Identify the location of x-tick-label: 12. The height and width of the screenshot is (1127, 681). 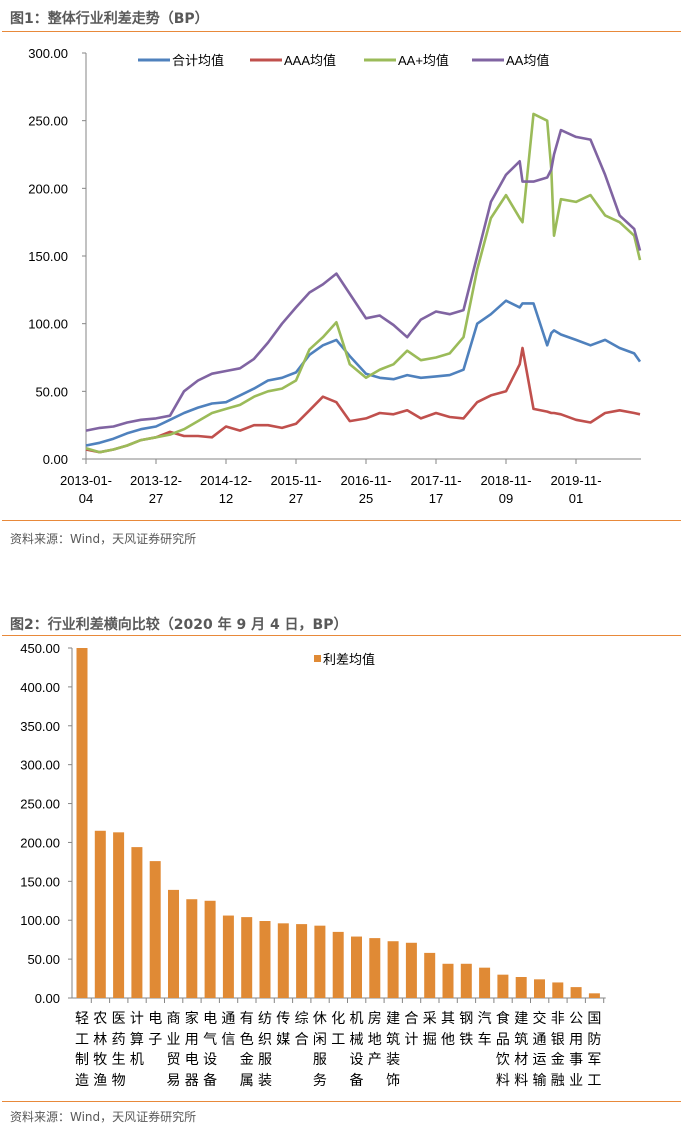
(226, 498).